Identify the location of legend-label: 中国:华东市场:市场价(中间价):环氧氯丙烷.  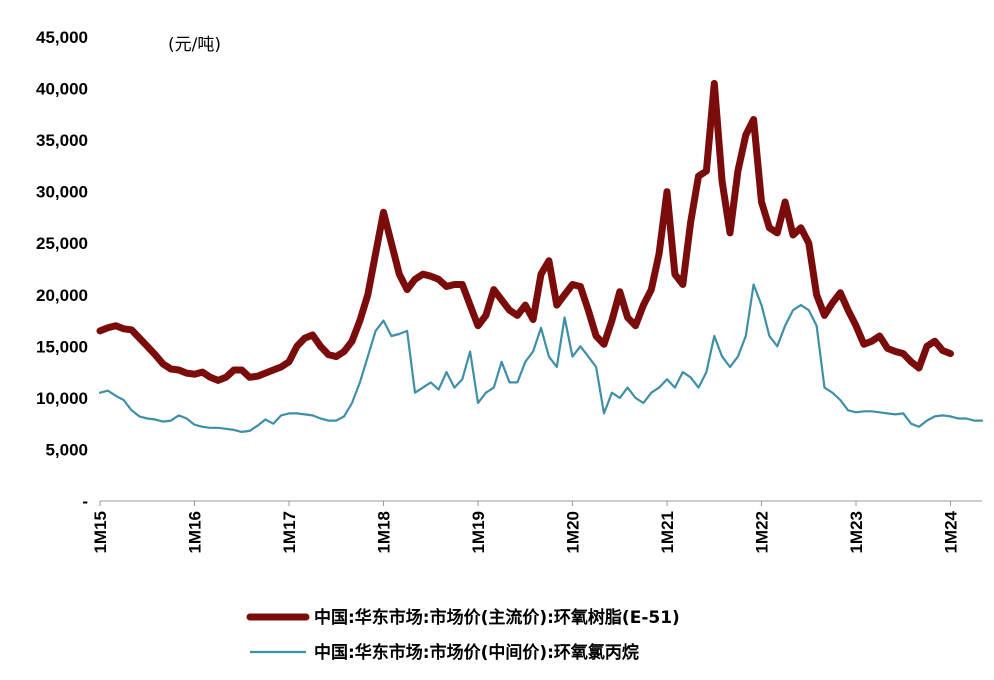
(476, 652).